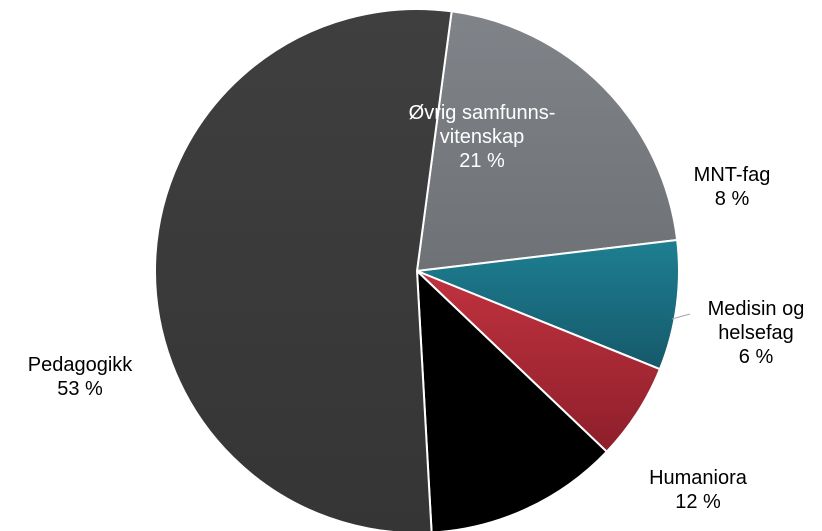  I want to click on slice-label-ovrig-samfunnsvitenskap: Øvrig samfunns-vitenskap 21 %, so click(482, 137).